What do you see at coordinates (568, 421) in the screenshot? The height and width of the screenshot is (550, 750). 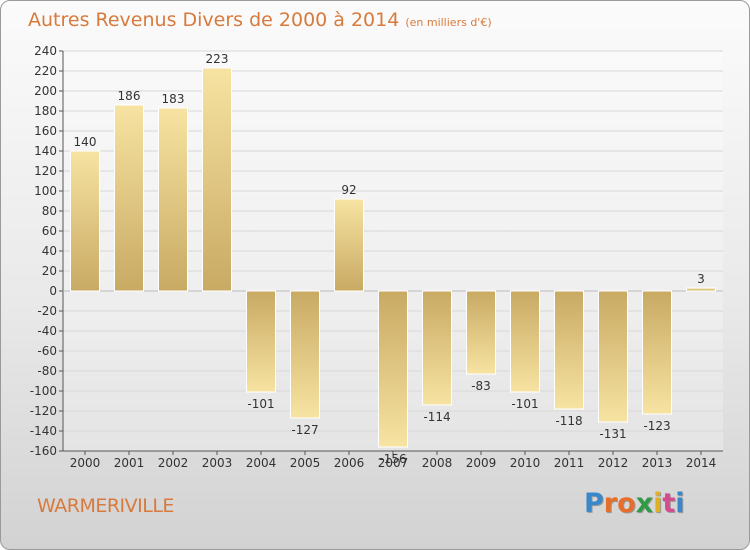 I see `data-label: -118` at bounding box center [568, 421].